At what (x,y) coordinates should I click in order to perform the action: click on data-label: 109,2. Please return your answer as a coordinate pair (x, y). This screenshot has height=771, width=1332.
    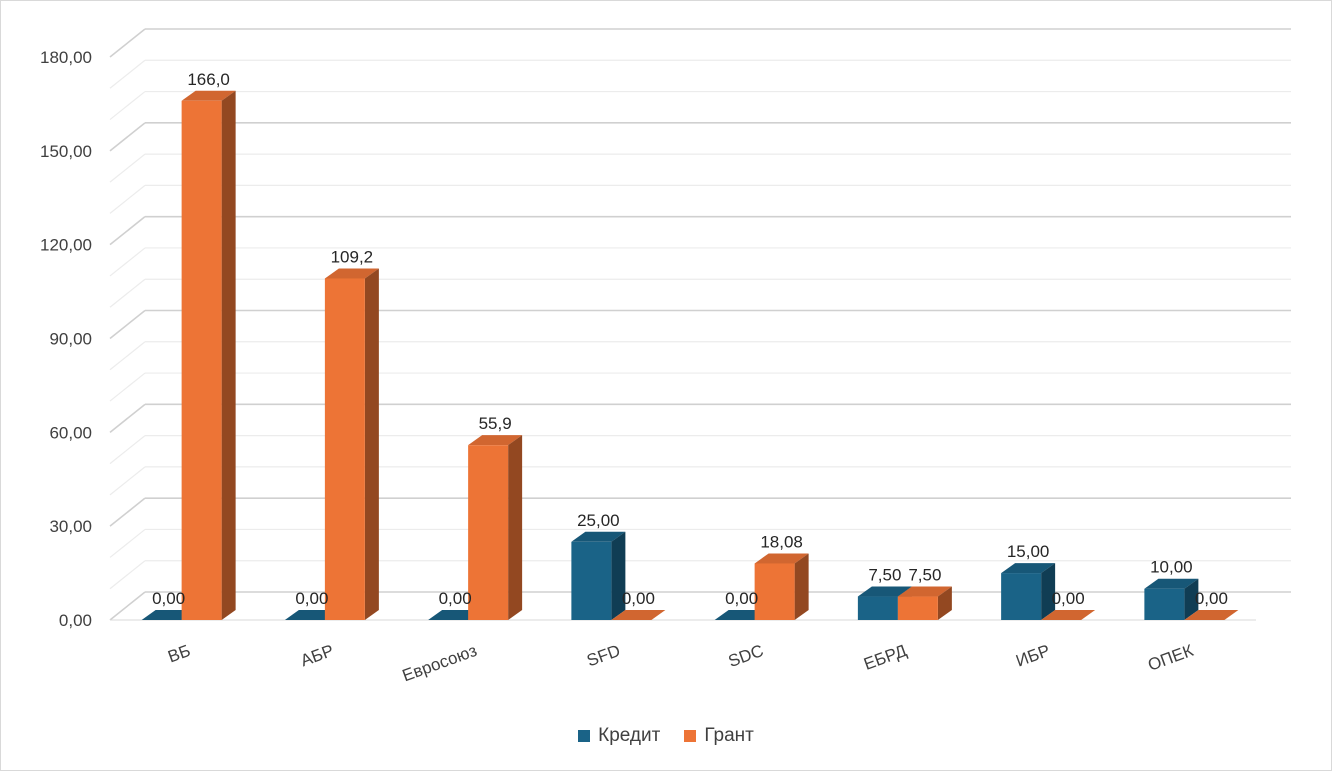
    Looking at the image, I should click on (352, 256).